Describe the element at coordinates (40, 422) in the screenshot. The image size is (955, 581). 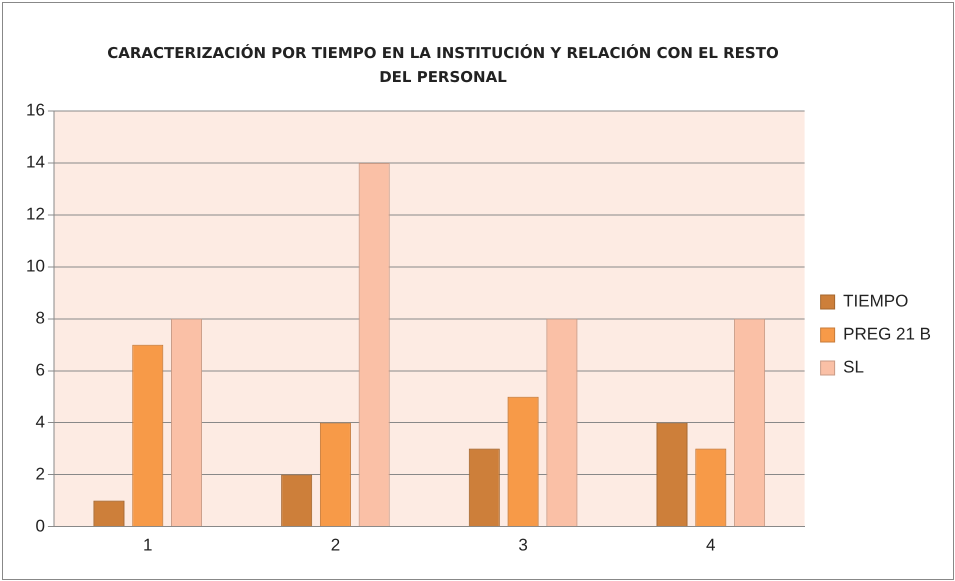
I see `y-tick-label: 4` at that location.